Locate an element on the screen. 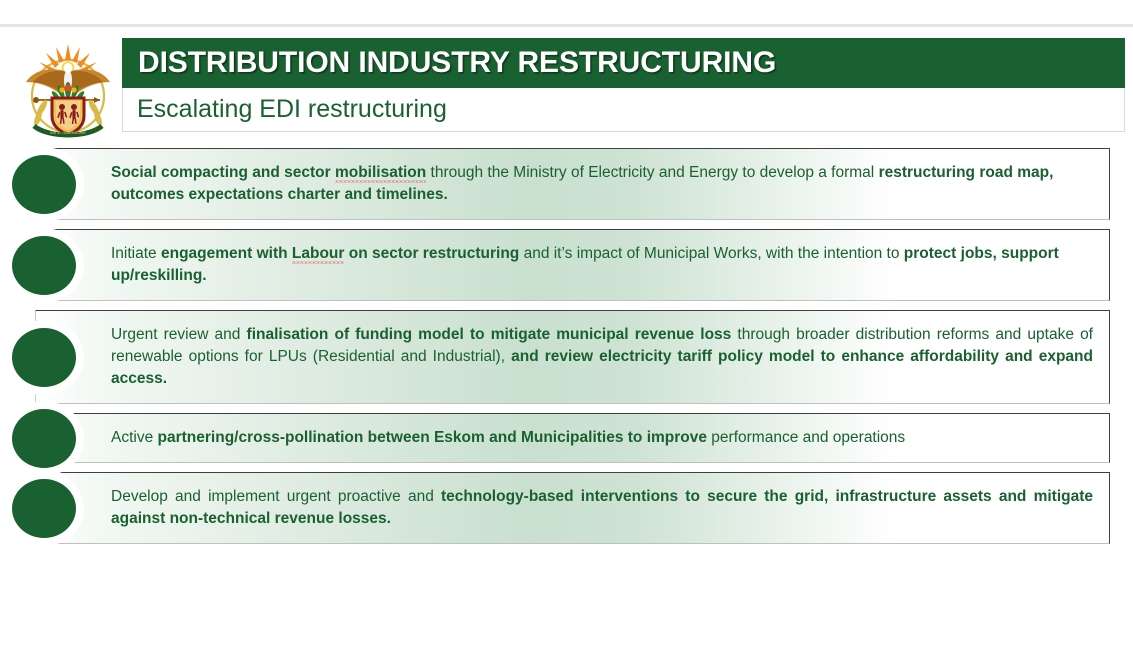  text-run: on sector restructuring is located at coordinates (432, 253).